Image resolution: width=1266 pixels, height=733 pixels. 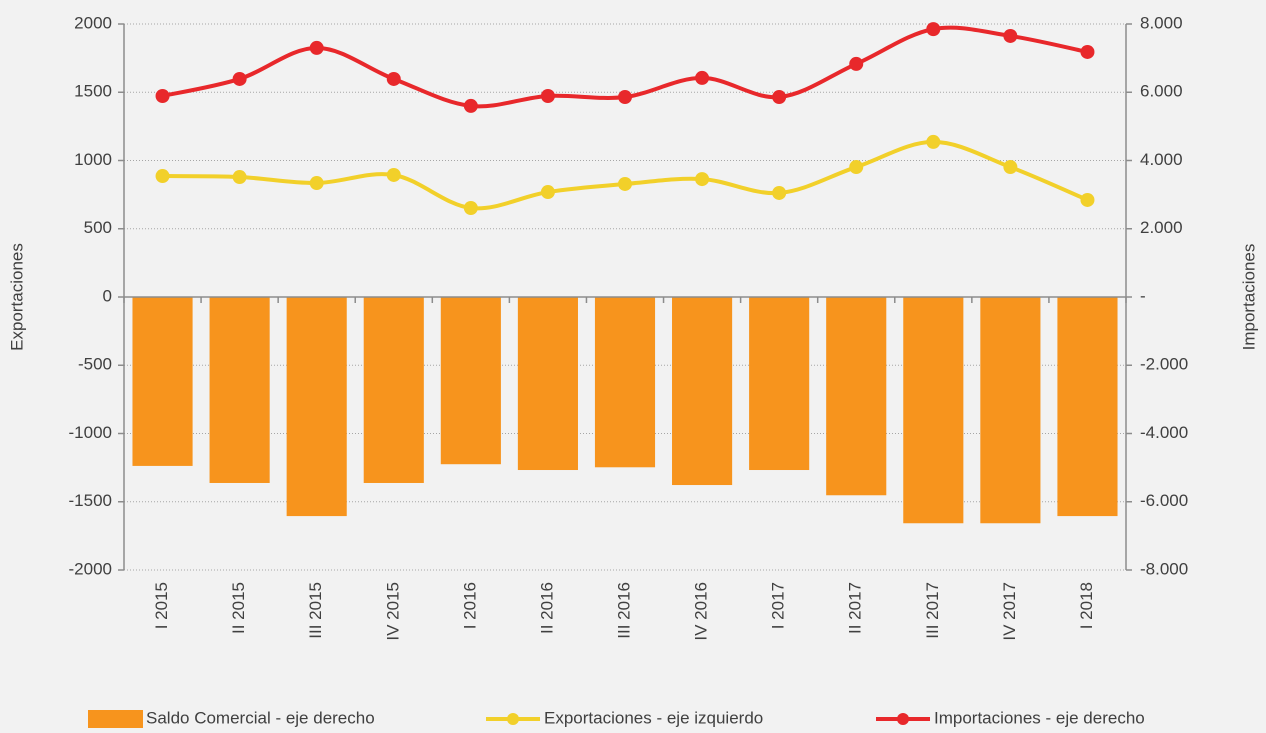 I want to click on y-tick-label: -2000, so click(x=90, y=568).